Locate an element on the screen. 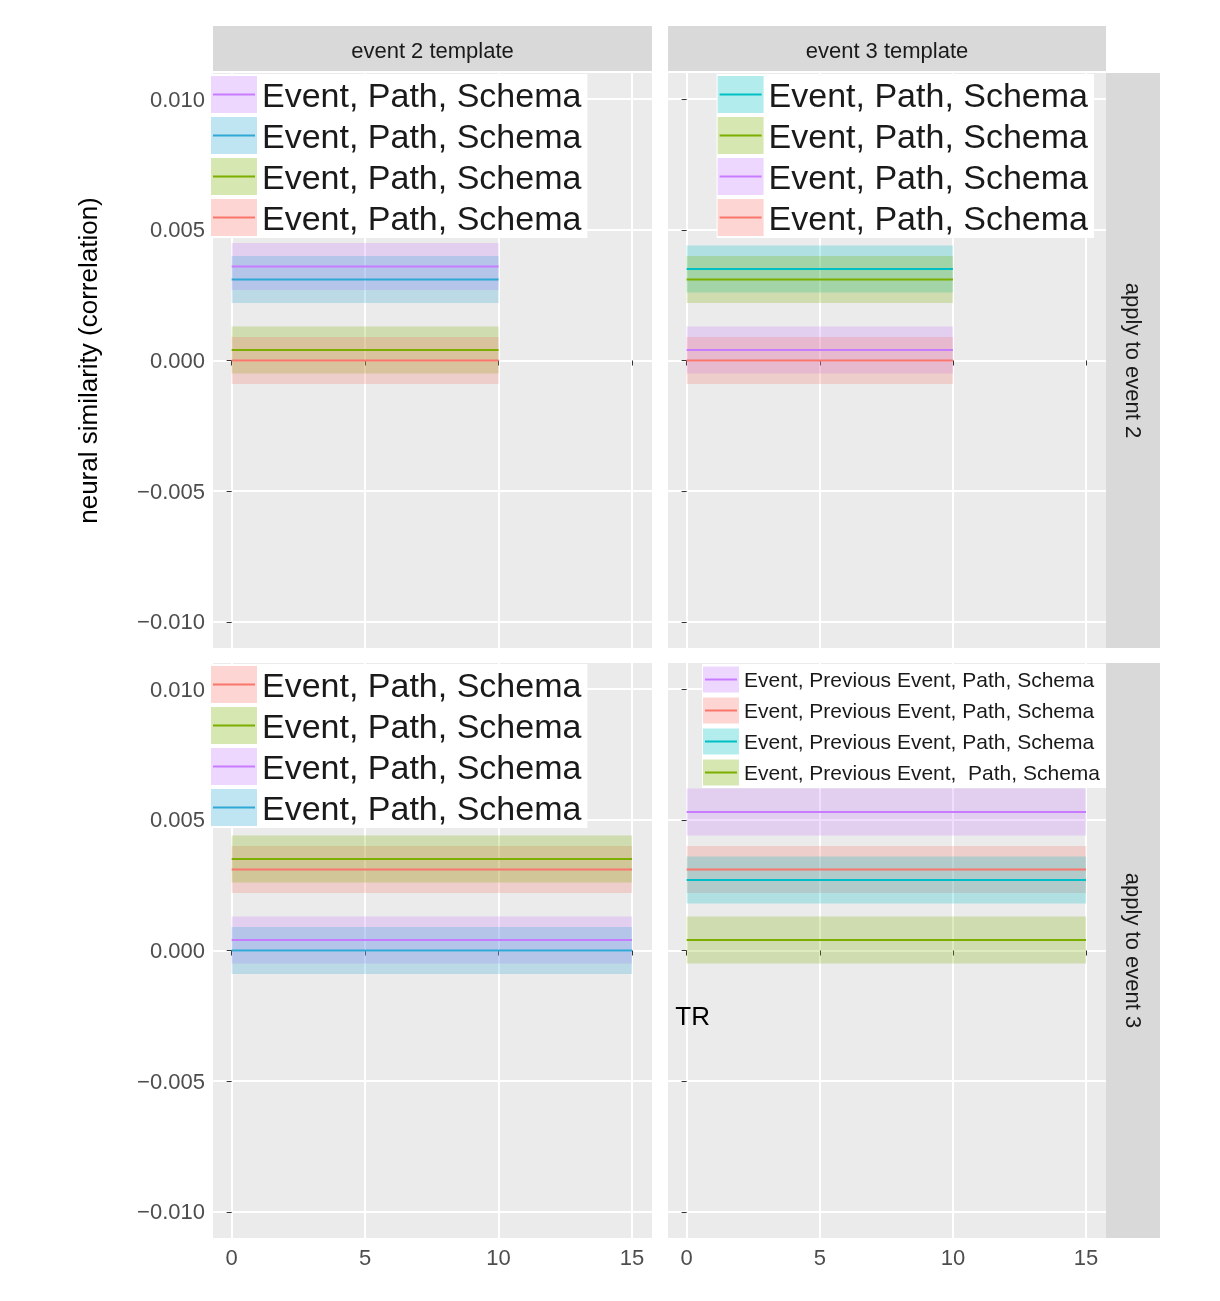 Image resolution: width=1220 pixels, height=1301 pixels. chart-title: event 2 template is located at coordinates (432, 50).